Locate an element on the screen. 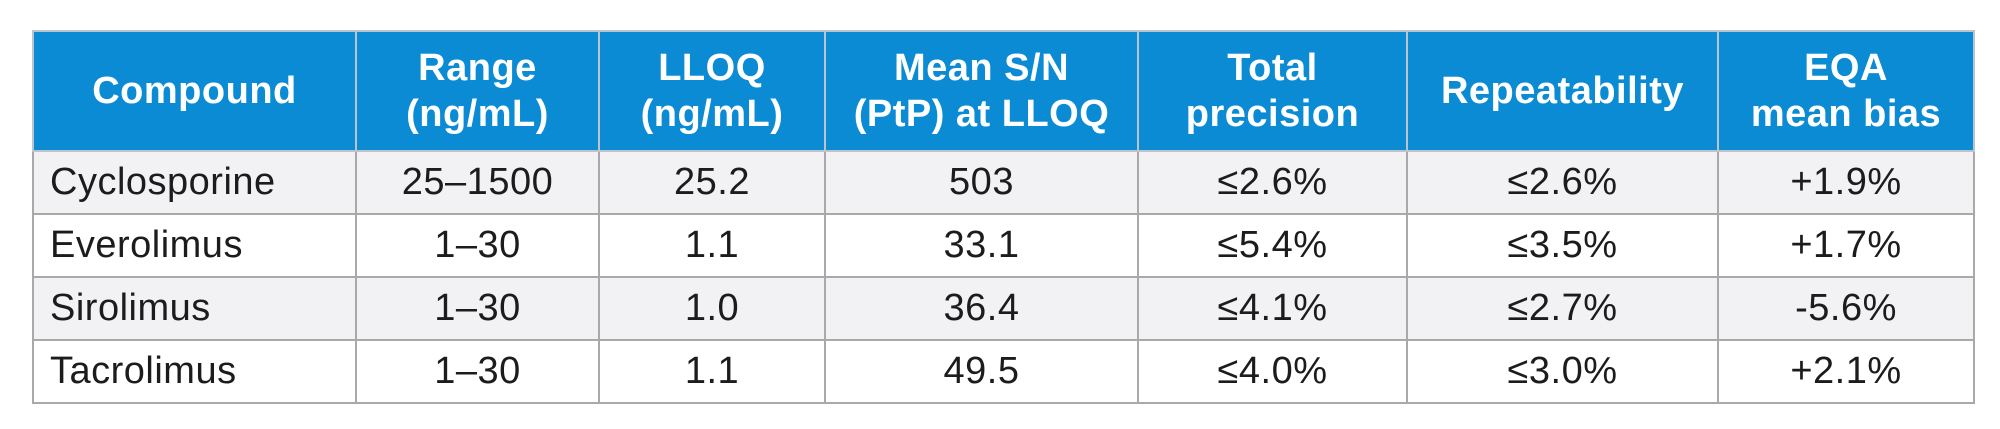 The width and height of the screenshot is (2000, 429). header-mean-sn: Mean S/N (PtP) at LLOQ is located at coordinates (981, 91).